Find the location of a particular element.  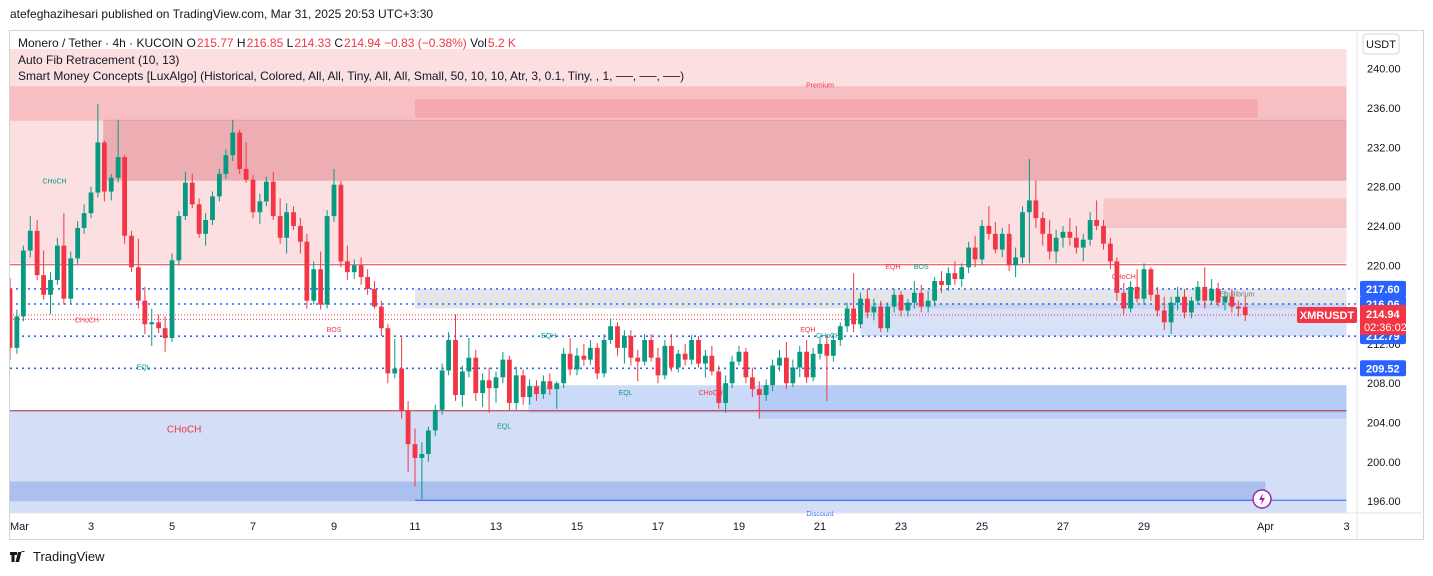

indicator-fib: Auto Fib Retracement (10, 13) is located at coordinates (99, 59).